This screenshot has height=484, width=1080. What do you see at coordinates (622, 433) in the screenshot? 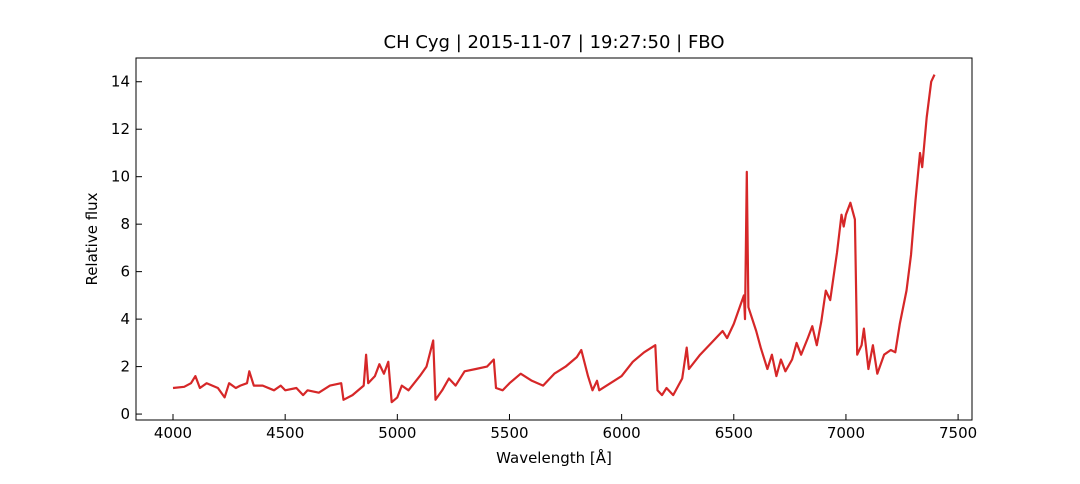
I see `x-tick-label: 6000` at bounding box center [622, 433].